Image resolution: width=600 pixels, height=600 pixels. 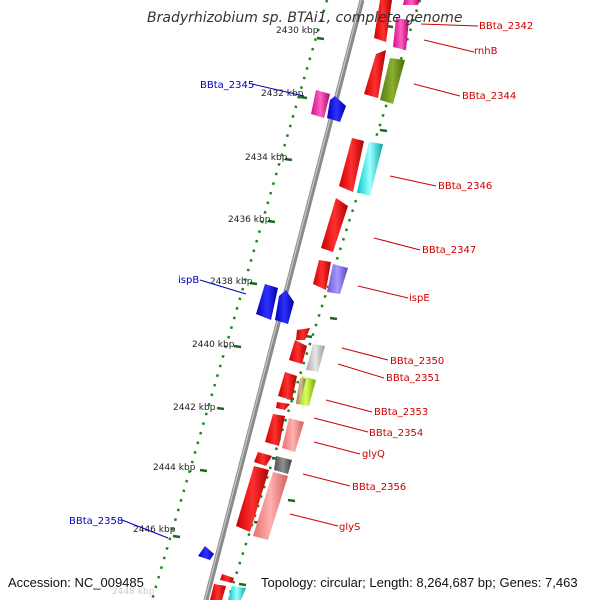 What do you see at coordinates (227, 578) in the screenshot?
I see `gene-bottom-a` at bounding box center [227, 578].